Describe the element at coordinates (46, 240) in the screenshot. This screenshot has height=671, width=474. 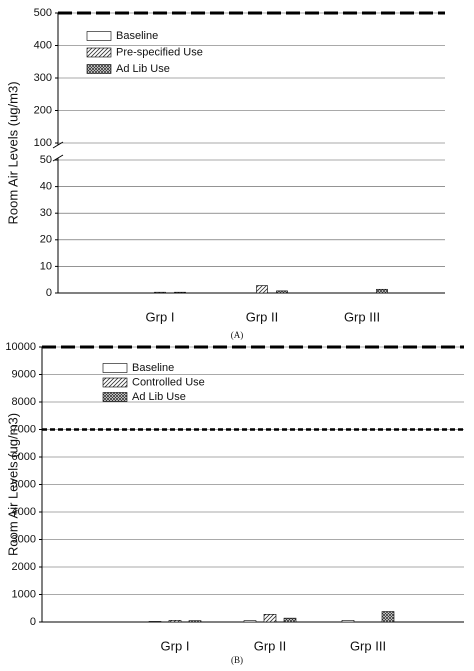
I see `y-tick-label: 20` at that location.